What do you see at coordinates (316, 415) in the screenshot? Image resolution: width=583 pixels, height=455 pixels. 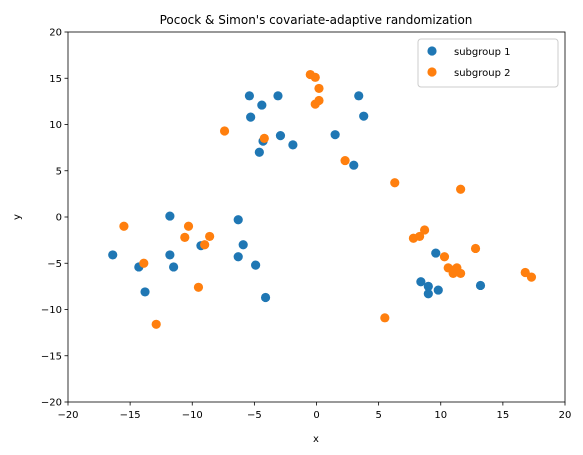 I see `x-tick-label-5: 0` at bounding box center [316, 415].